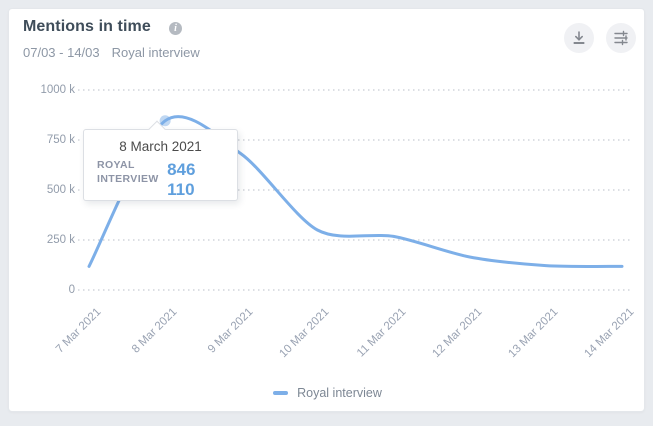 Image resolution: width=653 pixels, height=426 pixels. I want to click on chart-settings-button, so click(621, 38).